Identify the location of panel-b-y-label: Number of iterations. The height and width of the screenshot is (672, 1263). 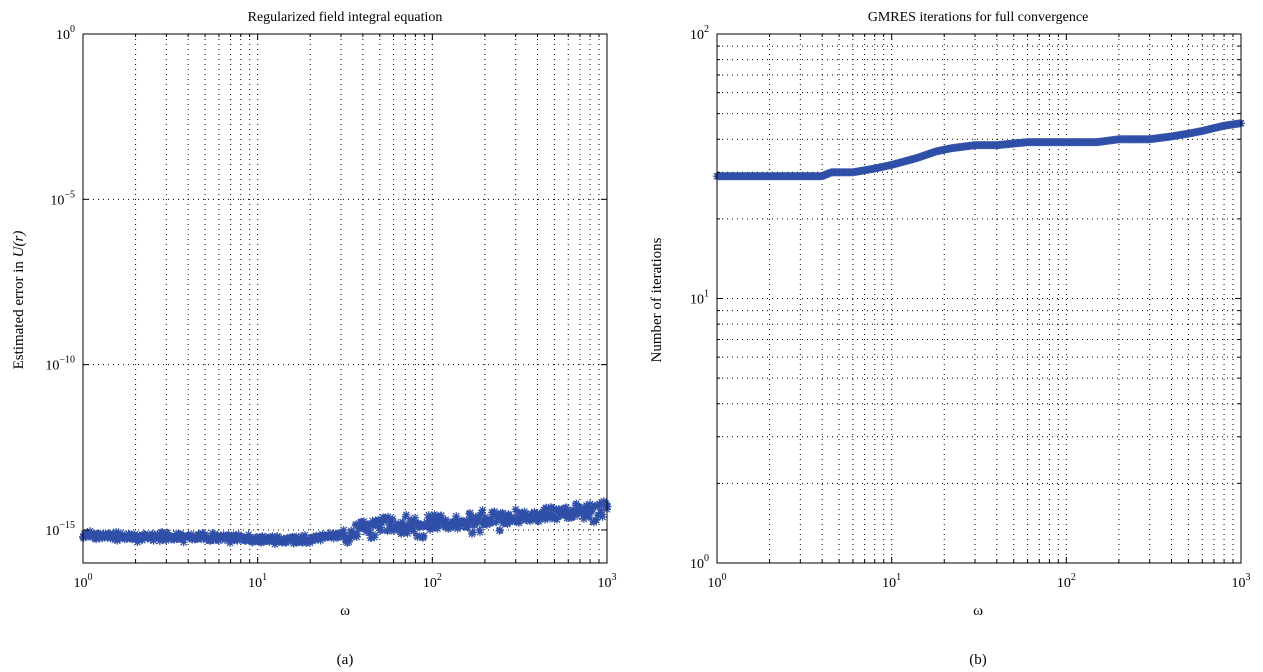
(657, 299).